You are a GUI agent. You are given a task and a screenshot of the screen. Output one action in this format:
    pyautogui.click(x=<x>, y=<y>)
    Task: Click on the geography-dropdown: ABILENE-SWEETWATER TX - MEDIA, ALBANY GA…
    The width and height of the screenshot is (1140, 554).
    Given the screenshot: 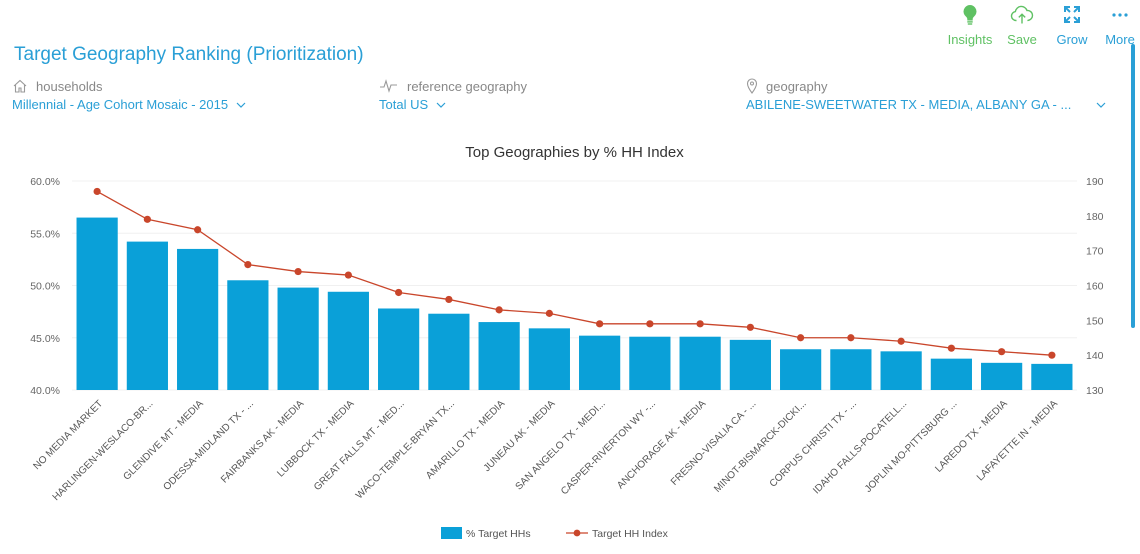 What is the action you would take?
    pyautogui.click(x=926, y=104)
    